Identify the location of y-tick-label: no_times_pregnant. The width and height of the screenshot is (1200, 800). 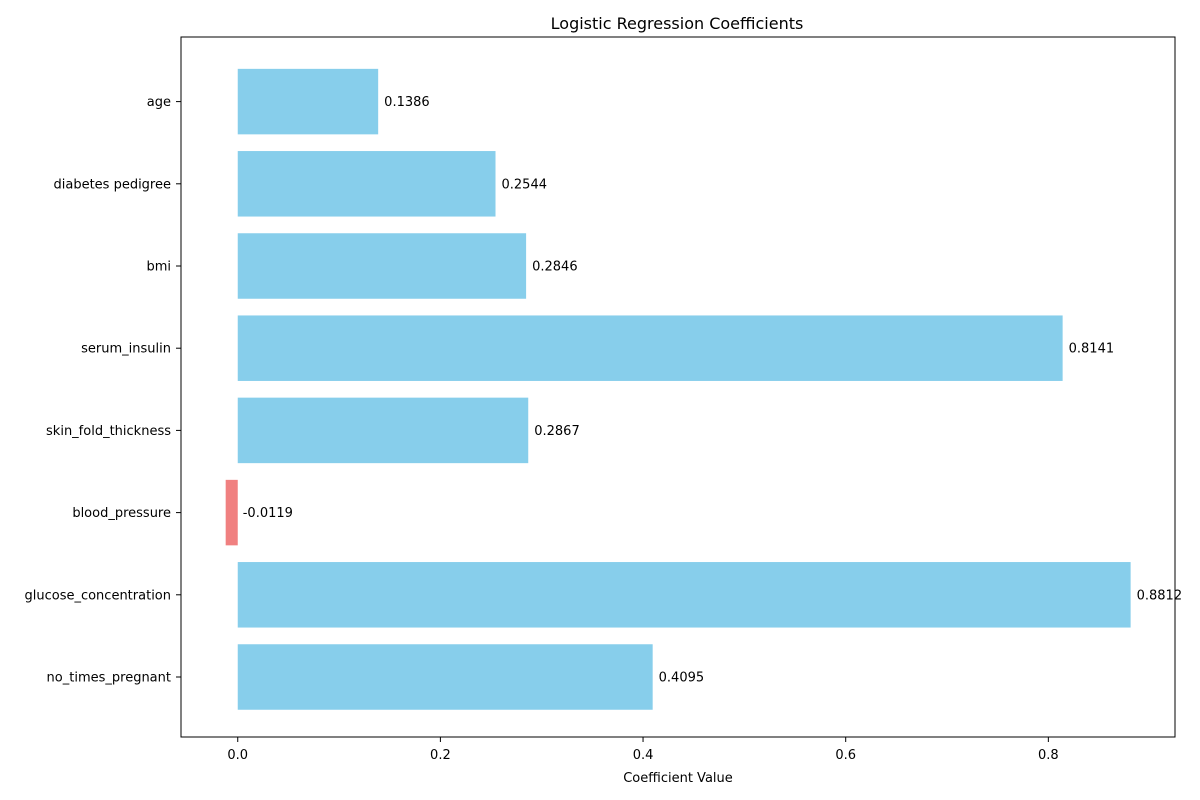
(109, 678).